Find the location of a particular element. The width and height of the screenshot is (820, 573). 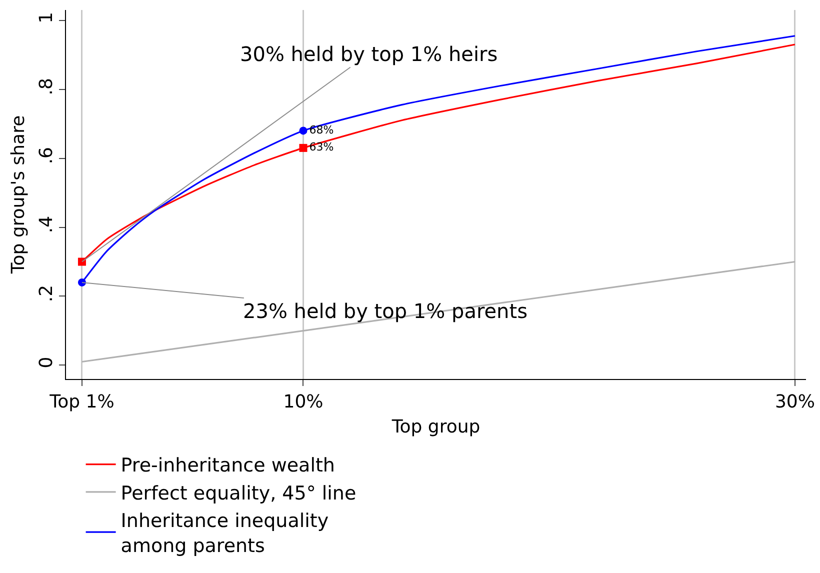

y-tick-label: .4 is located at coordinates (46, 225).